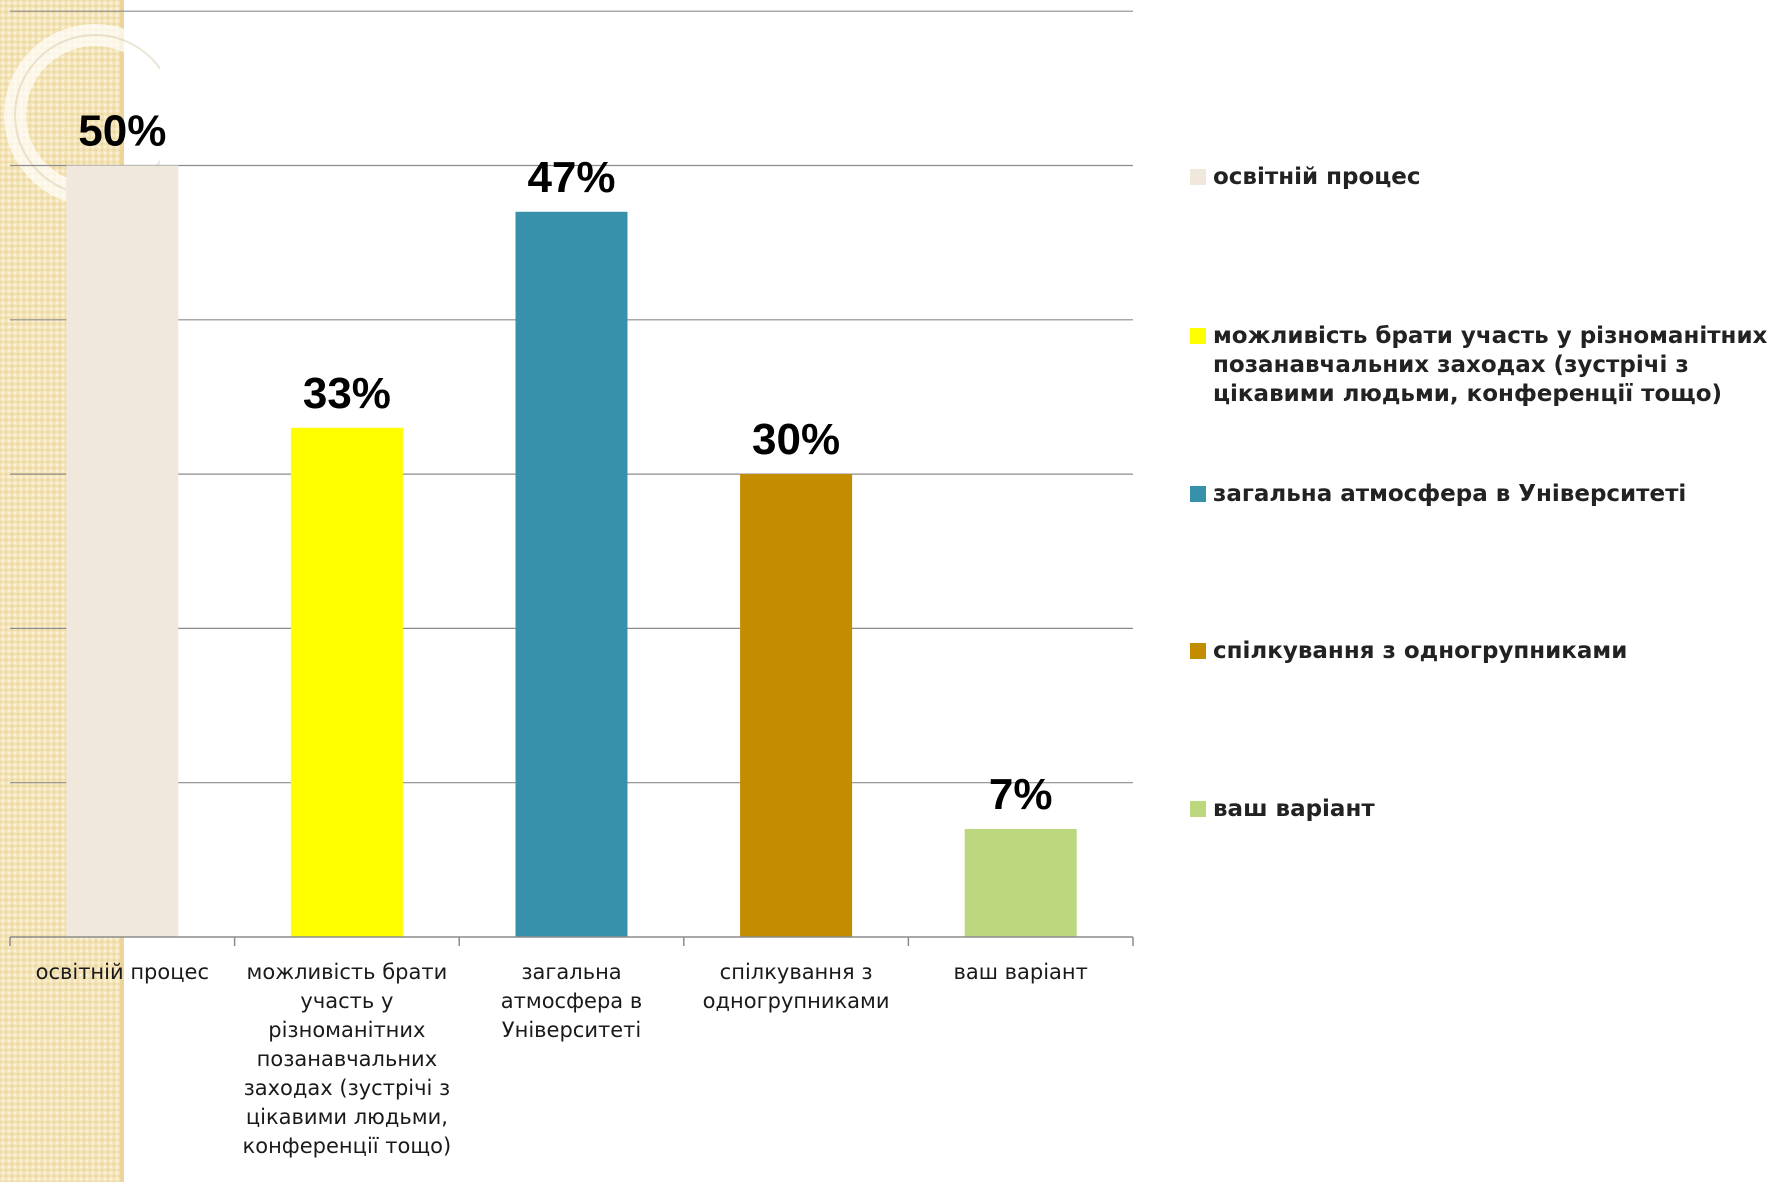 The width and height of the screenshot is (1783, 1182). I want to click on category-label-3: загальна атмосфера в Університеті, so click(572, 1001).